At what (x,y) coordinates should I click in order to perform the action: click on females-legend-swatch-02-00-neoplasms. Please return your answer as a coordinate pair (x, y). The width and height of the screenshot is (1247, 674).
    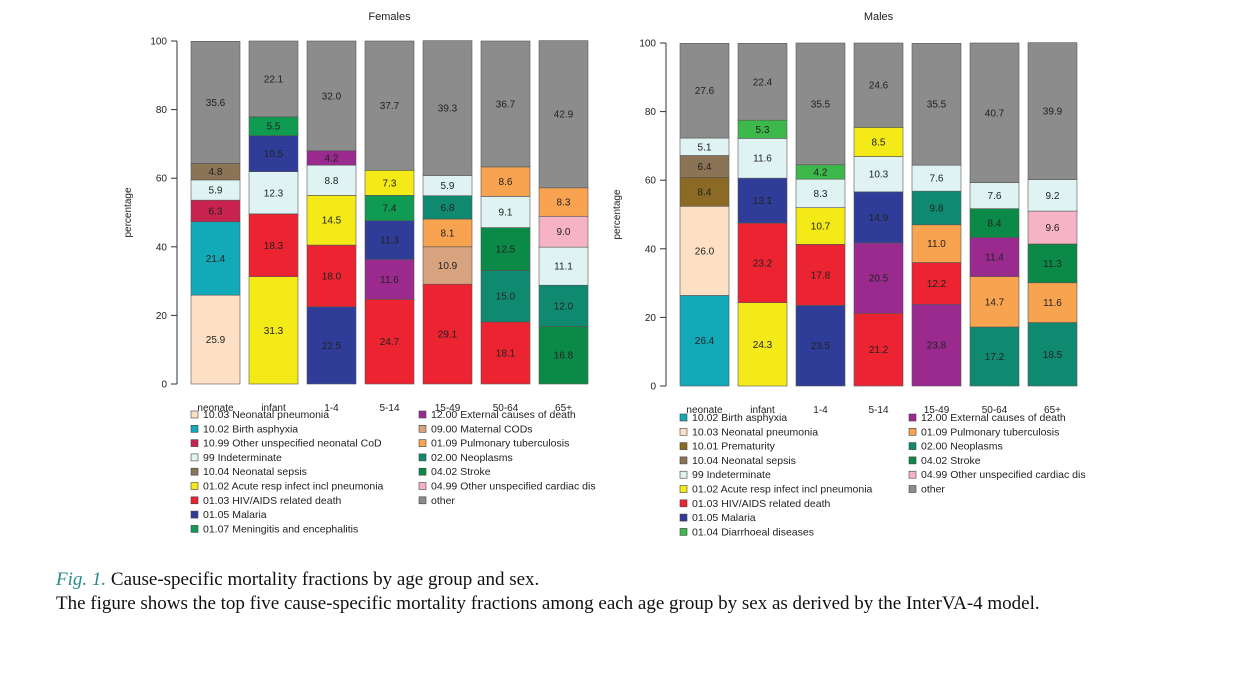
    Looking at the image, I should click on (422, 457).